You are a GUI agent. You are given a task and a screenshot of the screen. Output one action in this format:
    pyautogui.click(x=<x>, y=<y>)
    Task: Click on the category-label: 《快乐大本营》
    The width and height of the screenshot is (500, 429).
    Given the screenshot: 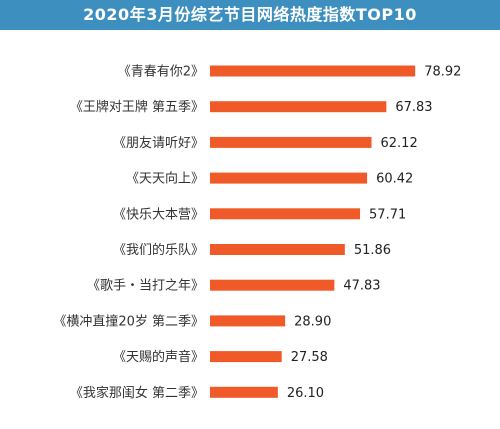 What is the action you would take?
    pyautogui.click(x=158, y=214)
    